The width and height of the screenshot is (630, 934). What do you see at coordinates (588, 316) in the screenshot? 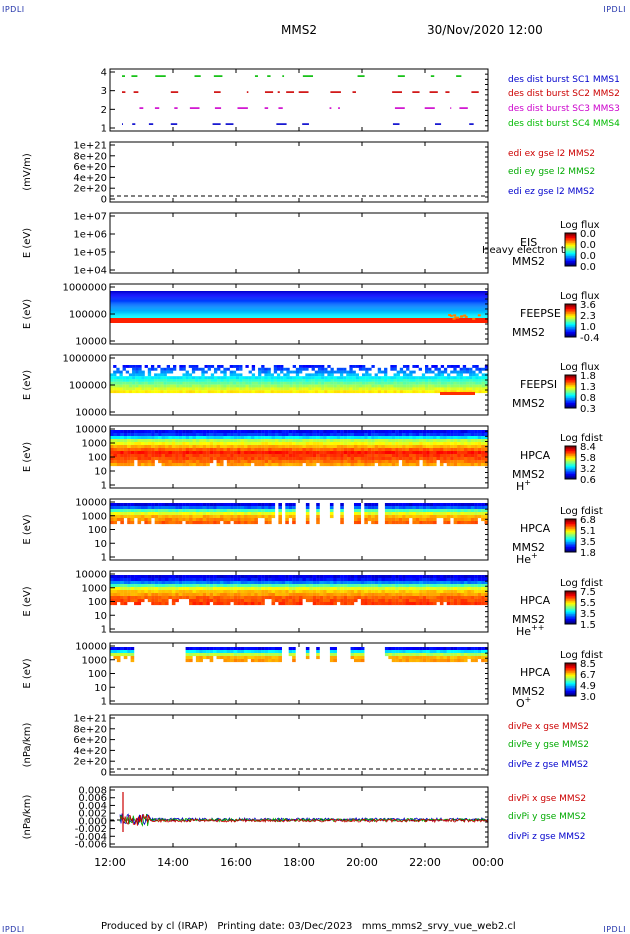
I see `colorbar-tick-label: 2.3` at bounding box center [588, 316].